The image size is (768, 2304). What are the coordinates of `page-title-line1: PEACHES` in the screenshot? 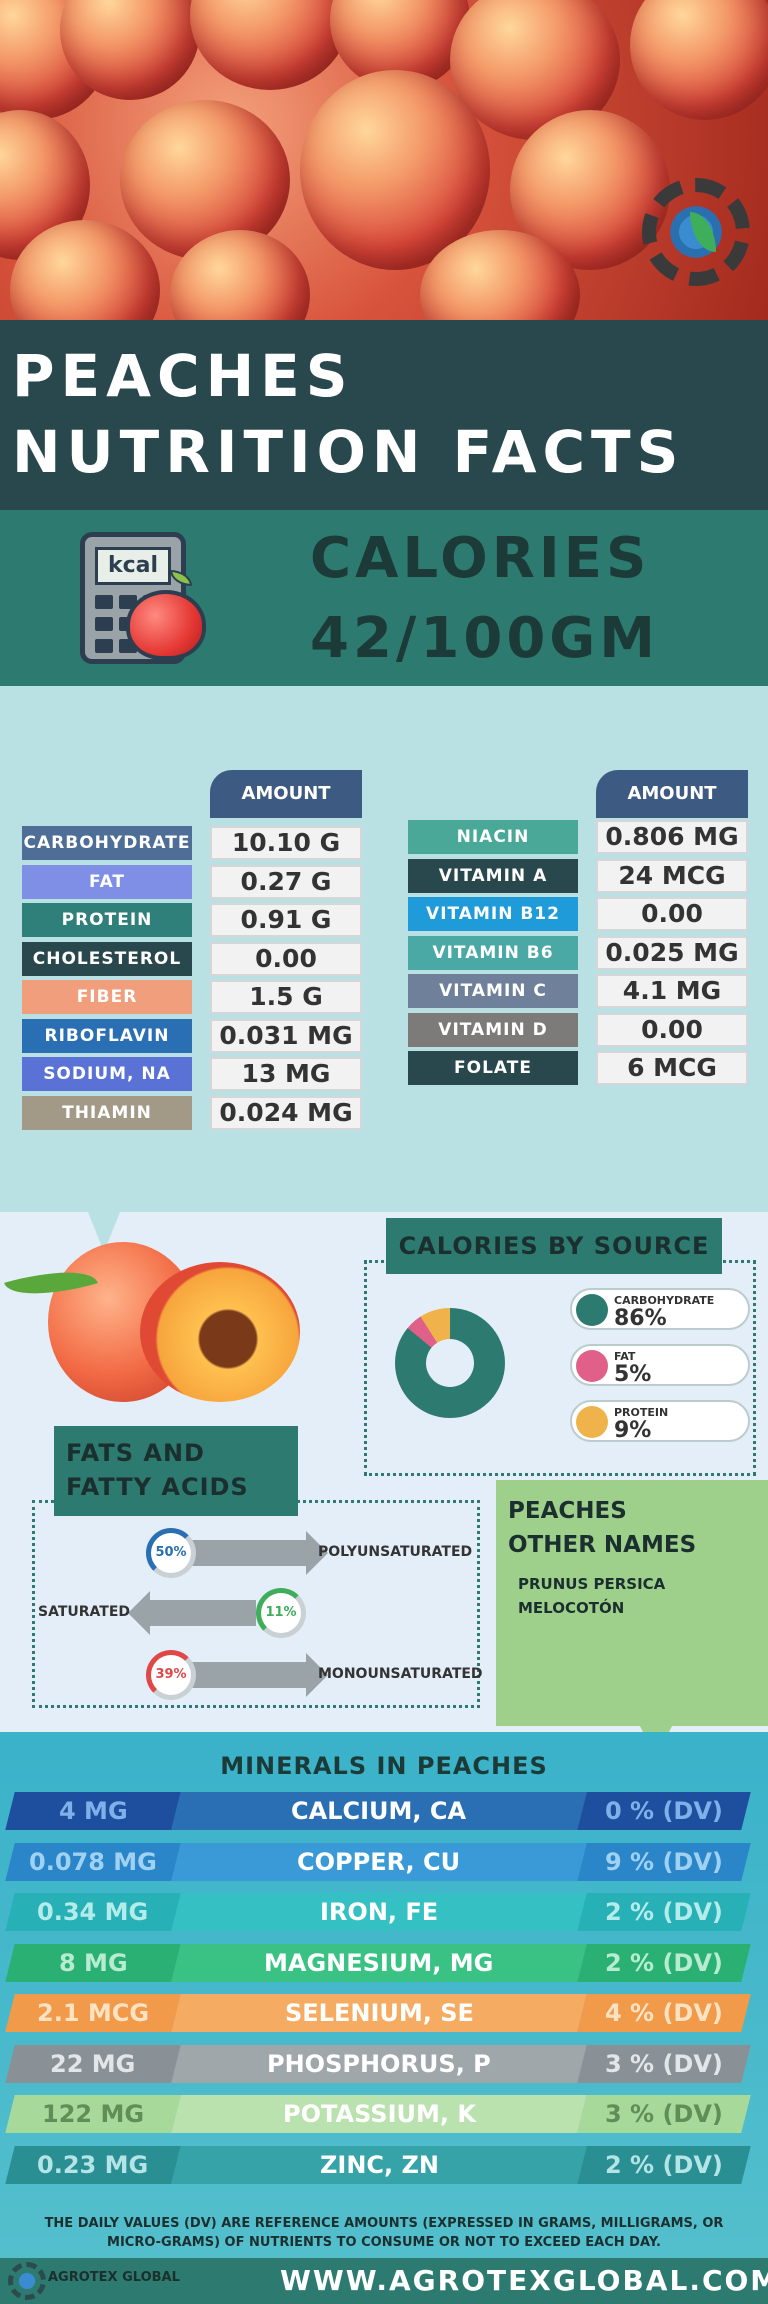 It's located at (183, 376).